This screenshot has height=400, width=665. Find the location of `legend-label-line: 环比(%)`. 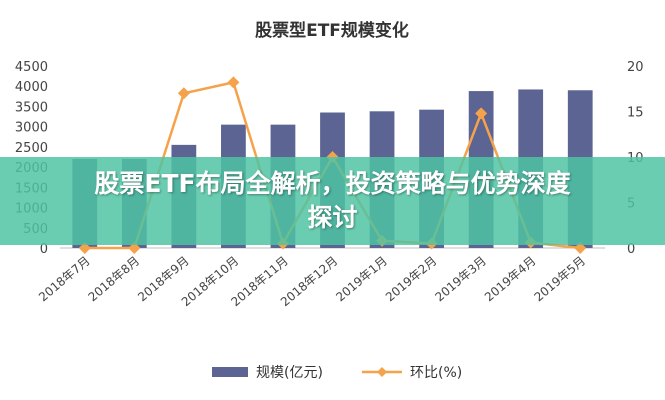

legend-label-line: 环比(%) is located at coordinates (436, 373).